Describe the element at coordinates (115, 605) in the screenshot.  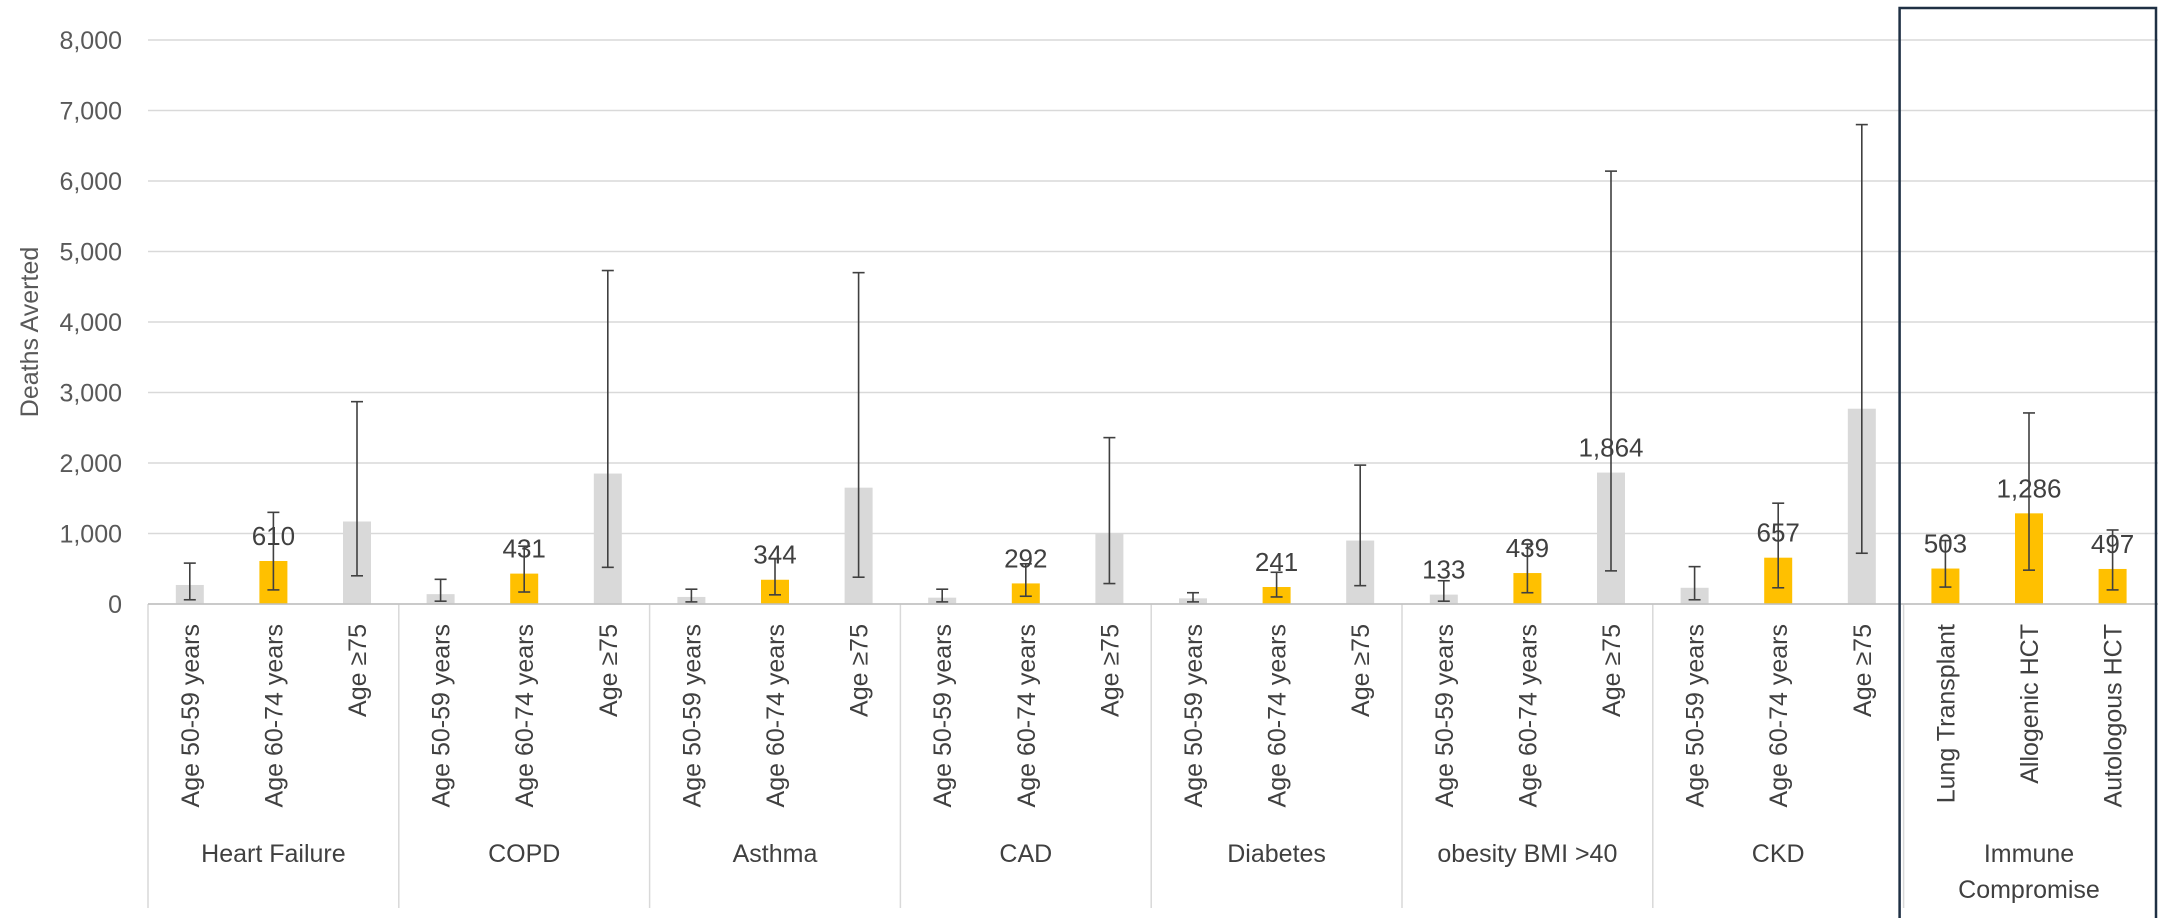
I see `y-tick-label: 0` at that location.